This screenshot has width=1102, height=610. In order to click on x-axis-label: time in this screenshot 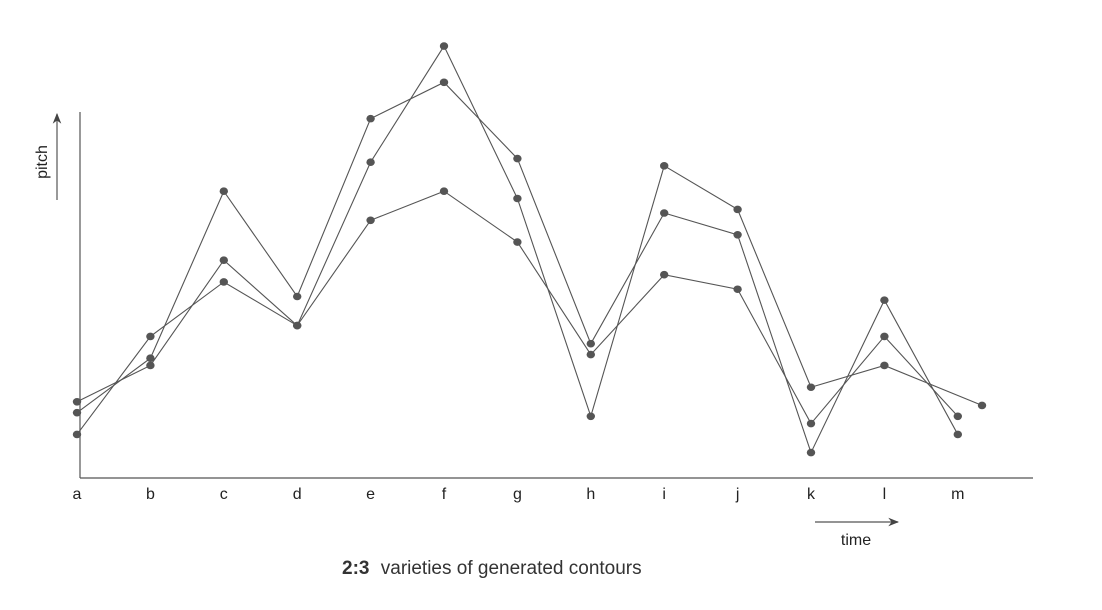, I will do `click(856, 540)`.